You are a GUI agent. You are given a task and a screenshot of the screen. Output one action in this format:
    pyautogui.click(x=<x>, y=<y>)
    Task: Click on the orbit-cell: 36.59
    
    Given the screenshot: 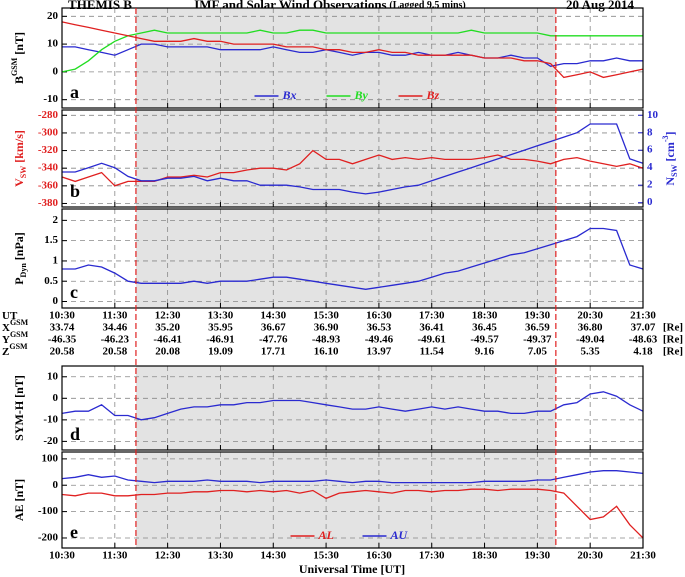 What is the action you would take?
    pyautogui.click(x=537, y=328)
    